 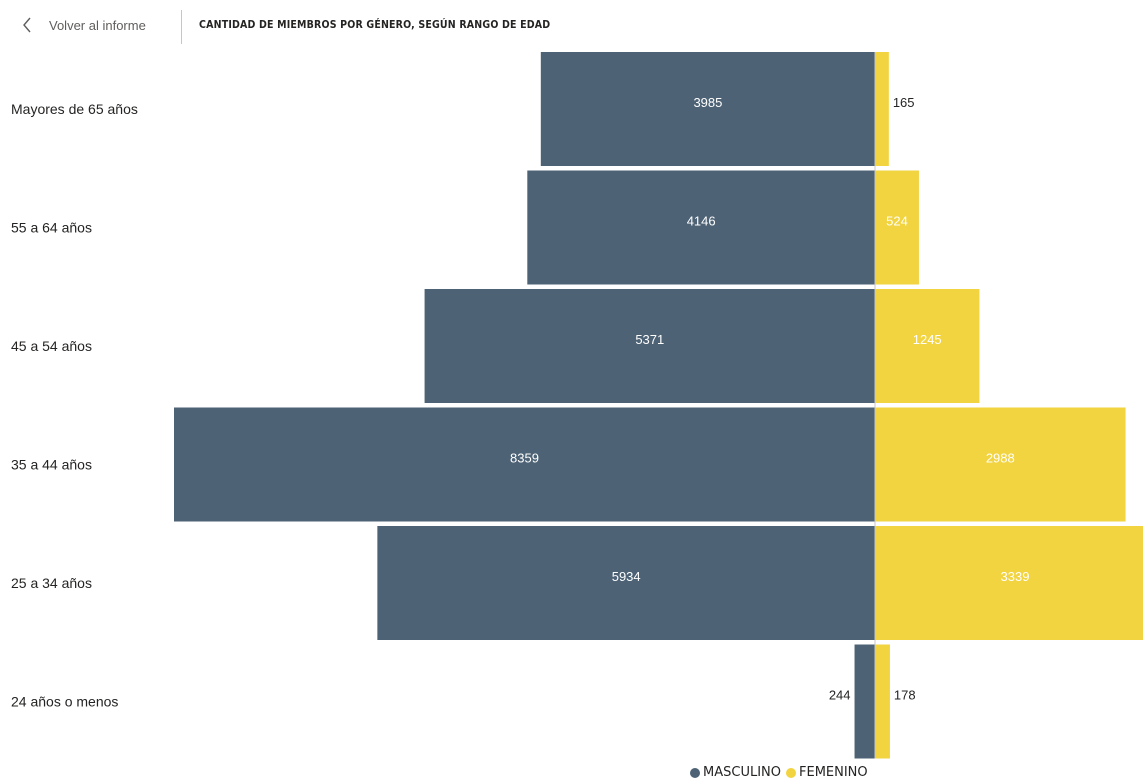 I want to click on data-label-femenino: 2988, so click(x=1000, y=458).